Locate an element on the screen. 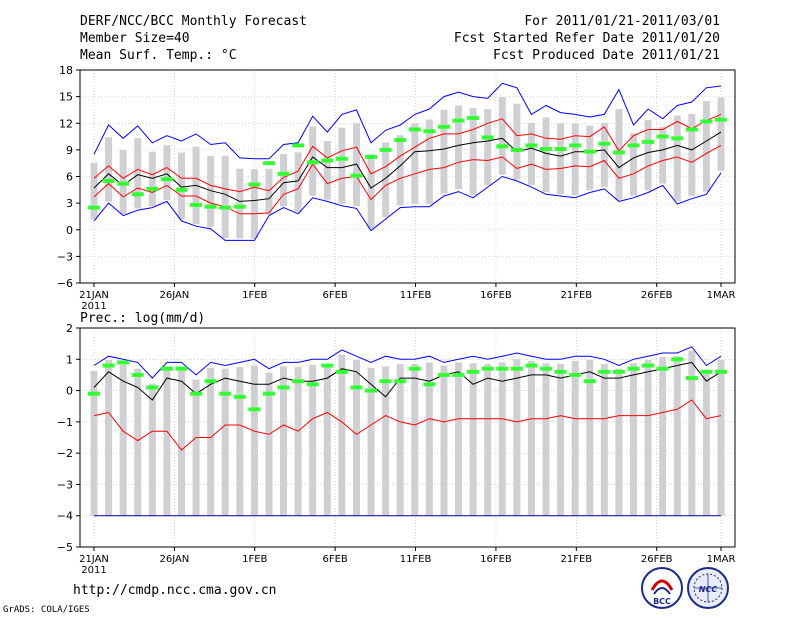 This screenshot has width=800, height=618. y-tick-label: 18 is located at coordinates (66, 70).